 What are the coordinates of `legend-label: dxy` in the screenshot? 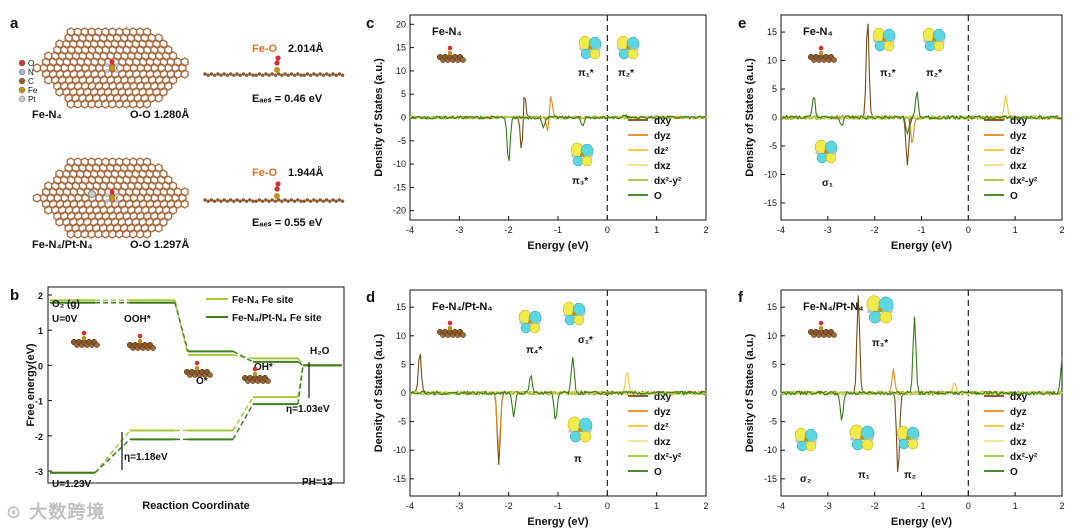 It's located at (1019, 397).